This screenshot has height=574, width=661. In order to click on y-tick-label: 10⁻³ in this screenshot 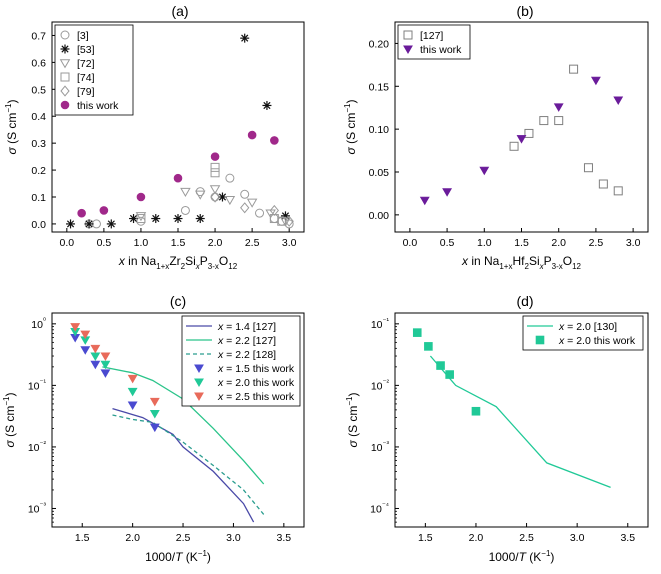, I will do `click(380, 446)`.